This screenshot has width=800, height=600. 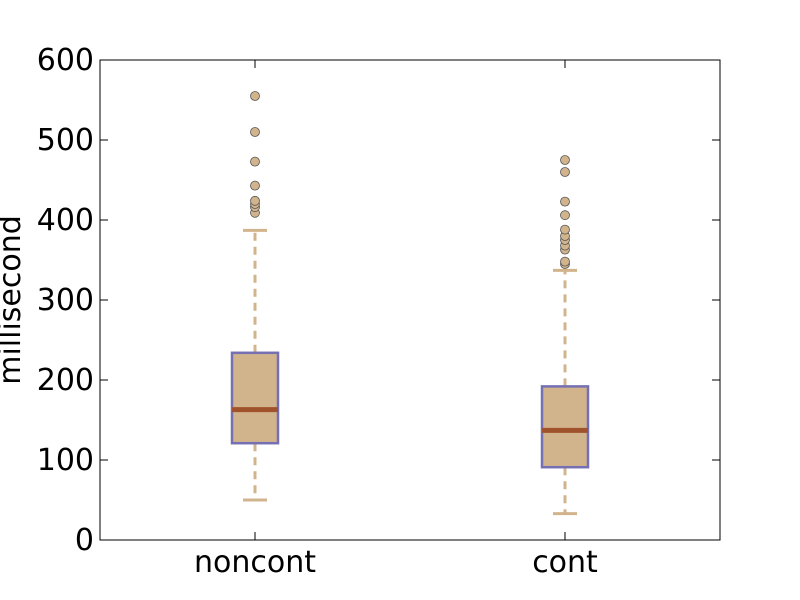 I want to click on y-axis-label: millisecond, so click(x=14, y=300).